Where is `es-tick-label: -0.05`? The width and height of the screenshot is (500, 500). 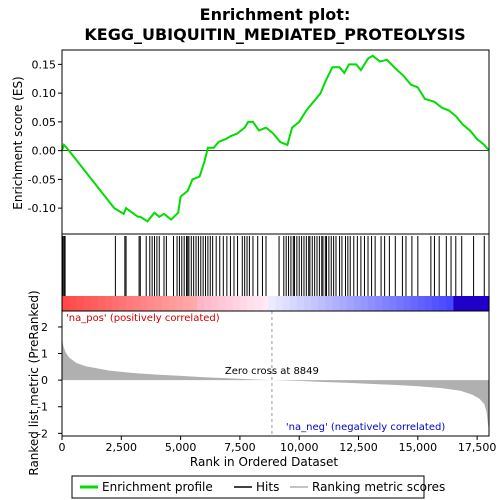
es-tick-label: -0.05 is located at coordinates (42, 179).